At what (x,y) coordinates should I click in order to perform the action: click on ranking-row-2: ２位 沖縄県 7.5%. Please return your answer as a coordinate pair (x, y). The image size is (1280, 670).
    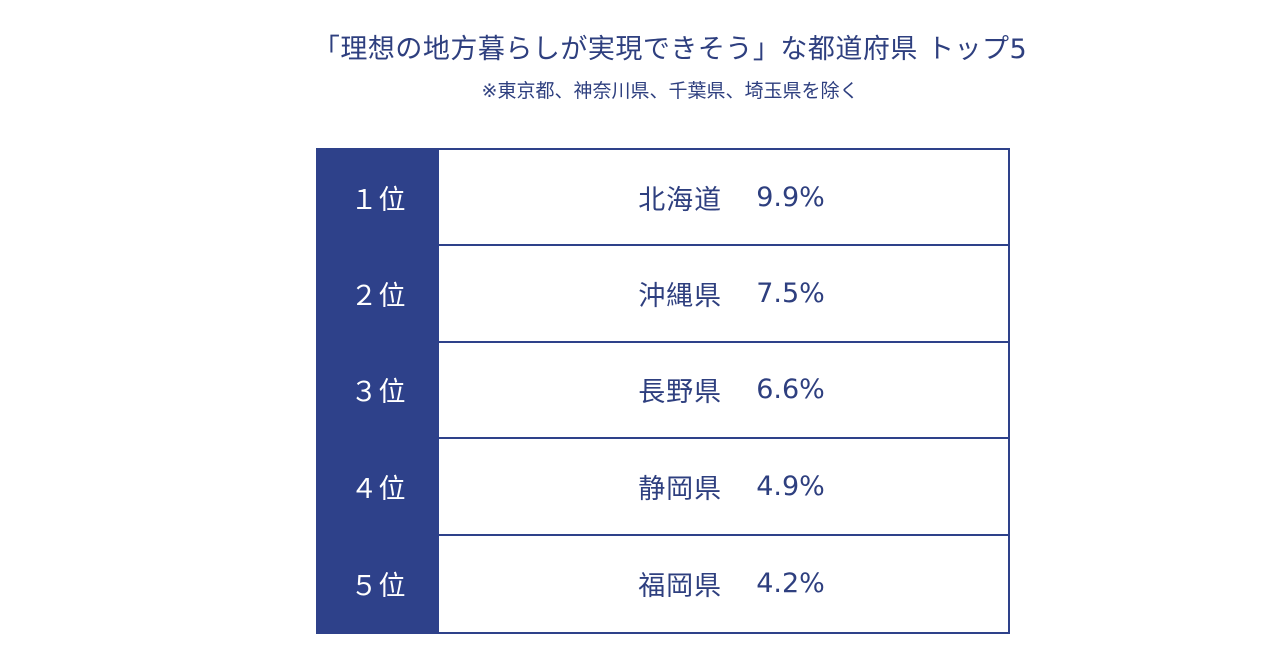
    Looking at the image, I should click on (663, 294).